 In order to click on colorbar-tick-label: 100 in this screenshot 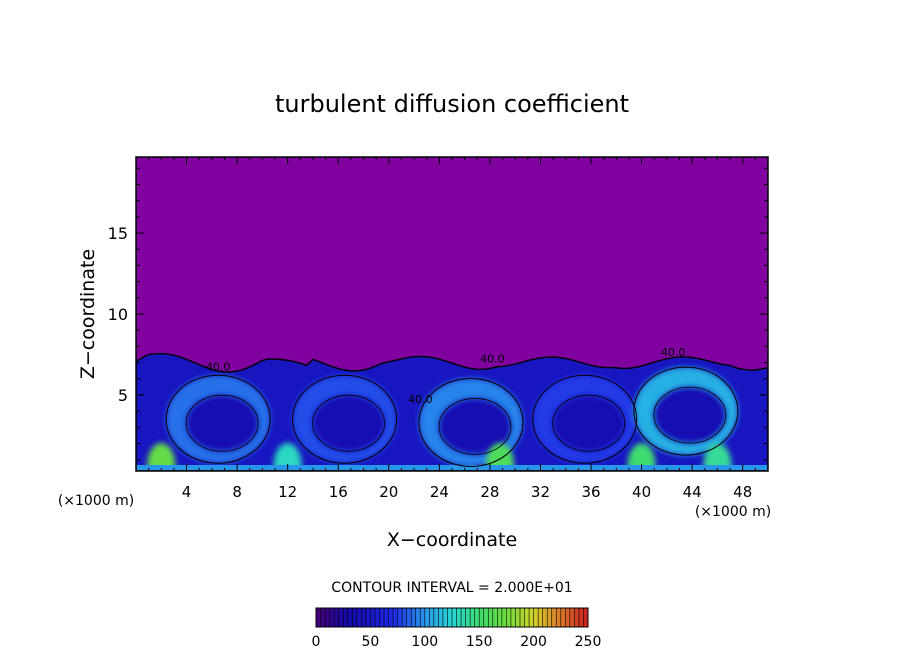, I will do `click(424, 642)`.